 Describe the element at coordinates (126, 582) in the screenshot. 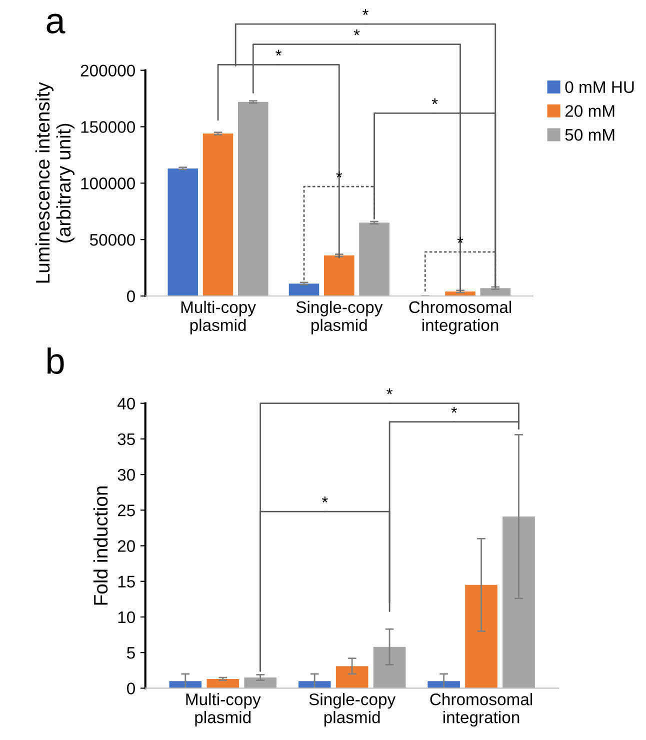

I see `y-tick-label: 15` at that location.